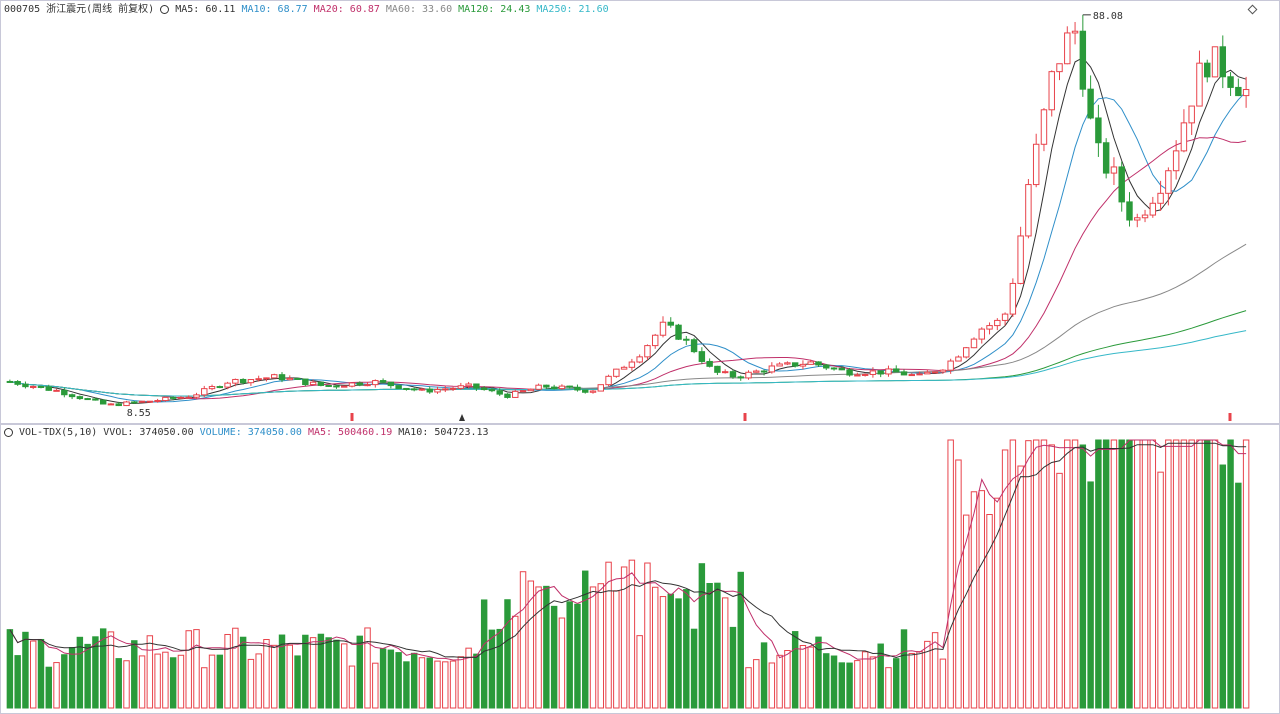 Image resolution: width=1280 pixels, height=714 pixels. What do you see at coordinates (494, 9) in the screenshot?
I see `ma-legend-4: MA120: 24.43` at bounding box center [494, 9].